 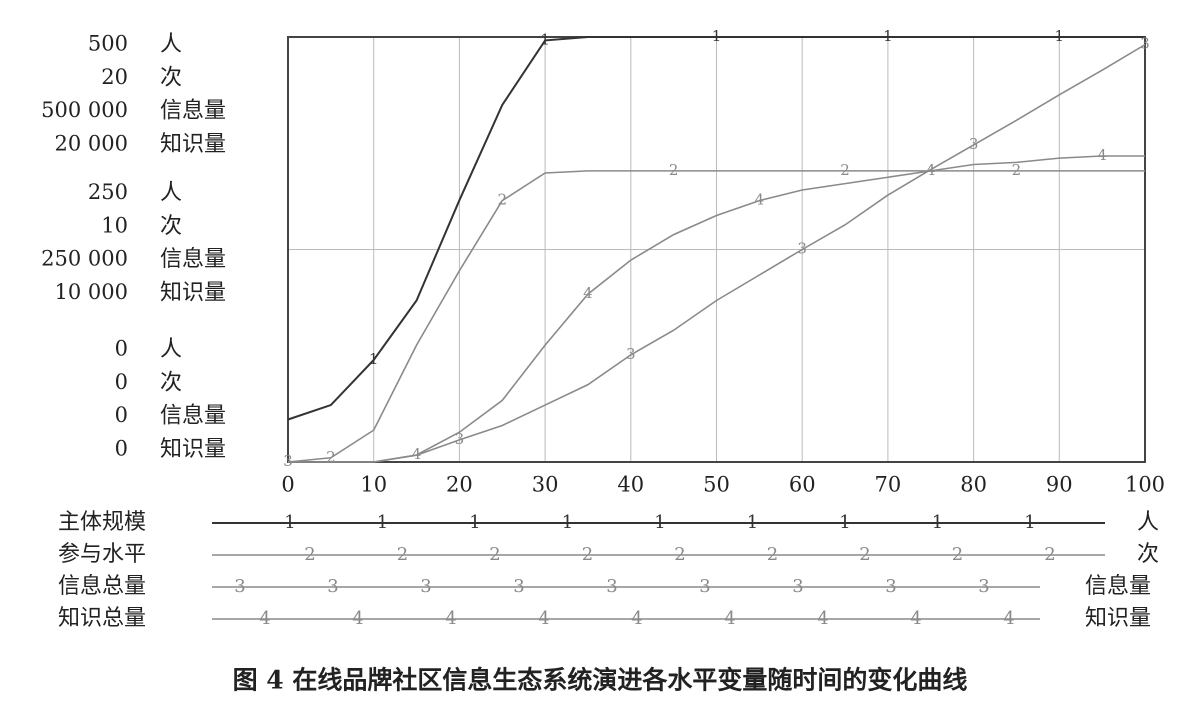 What do you see at coordinates (84, 259) in the screenshot?
I see `y-tick-label: 250 000` at bounding box center [84, 259].